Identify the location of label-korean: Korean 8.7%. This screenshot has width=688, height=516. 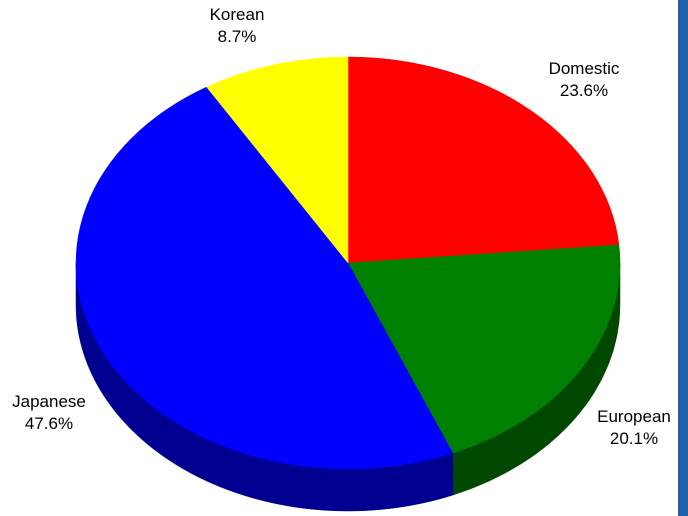
(237, 26).